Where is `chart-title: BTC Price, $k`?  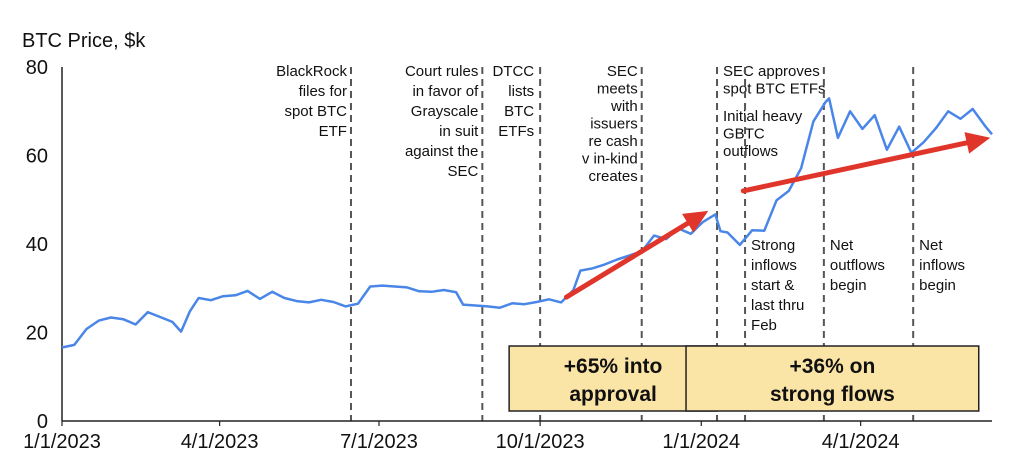 chart-title: BTC Price, $k is located at coordinates (84, 41).